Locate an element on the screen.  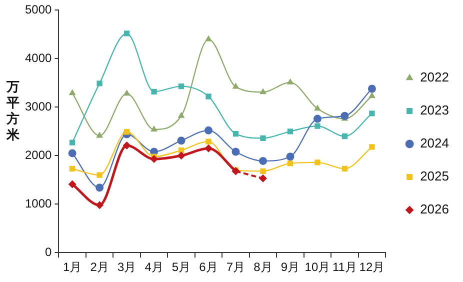
legend-label: 2023 is located at coordinates (434, 110).